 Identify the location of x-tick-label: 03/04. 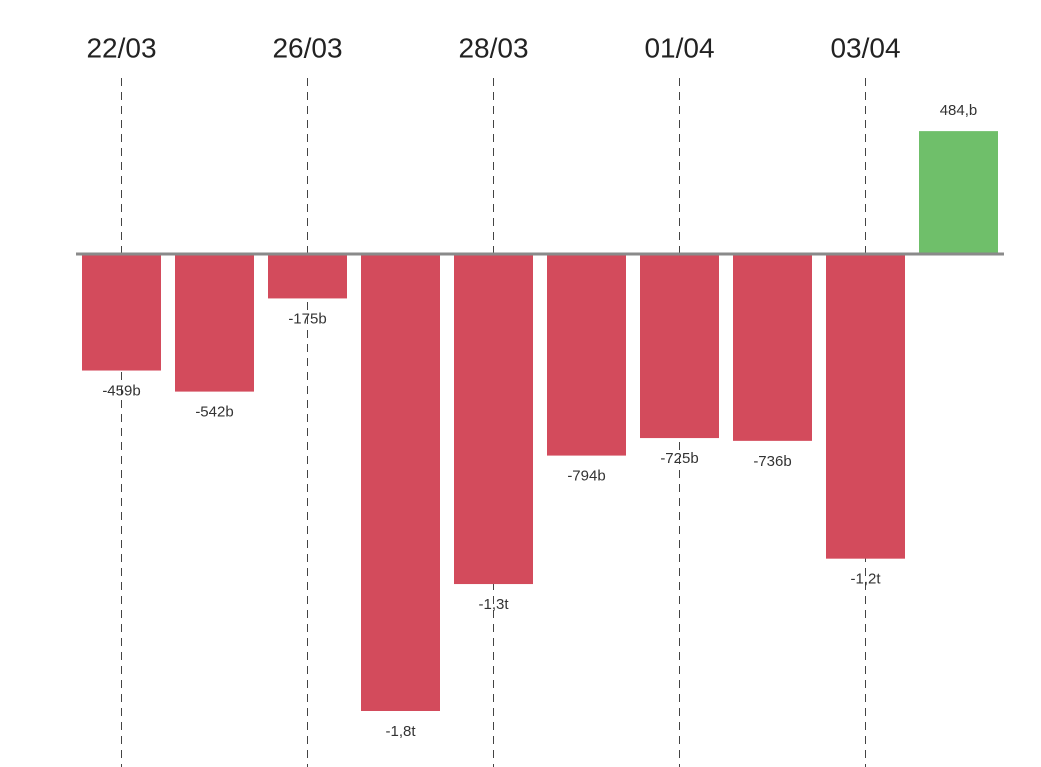
(865, 47).